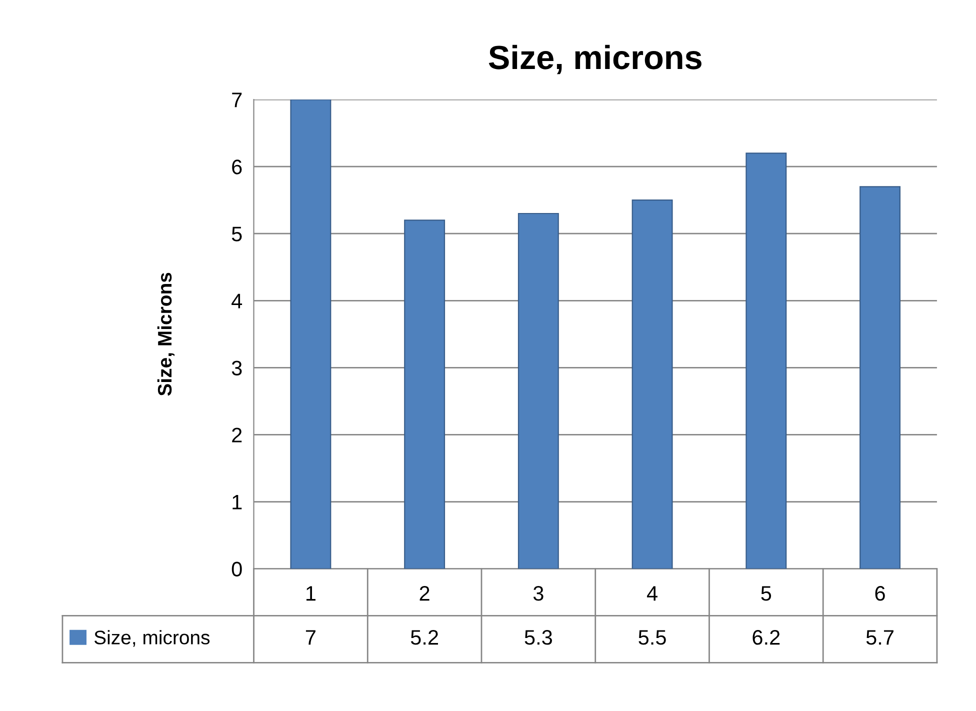 The width and height of the screenshot is (976, 711). Describe the element at coordinates (880, 637) in the screenshot. I see `data-label: 5.7` at that location.